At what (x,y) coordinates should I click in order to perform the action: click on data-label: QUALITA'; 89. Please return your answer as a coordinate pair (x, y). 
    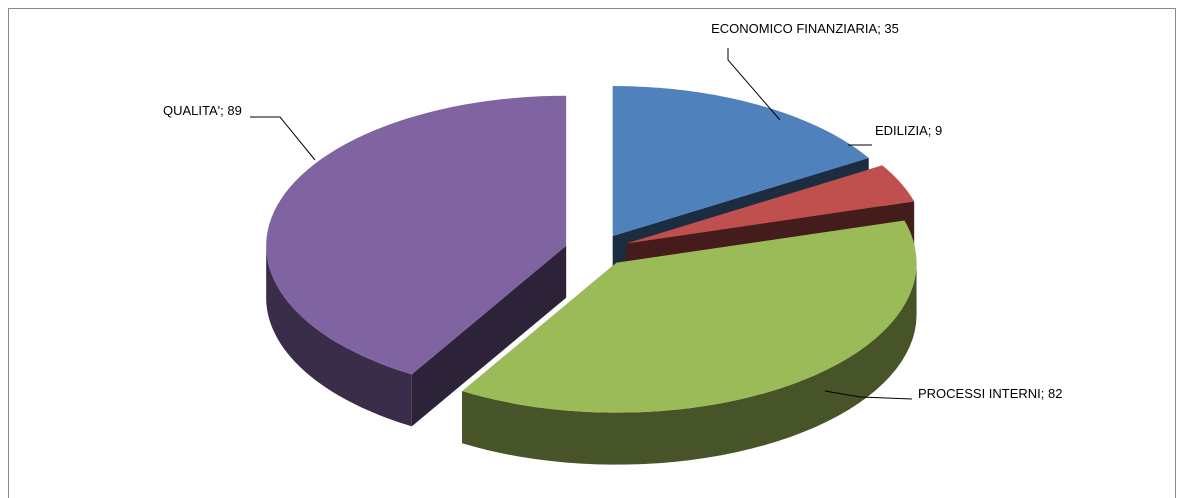
    Looking at the image, I should click on (202, 110).